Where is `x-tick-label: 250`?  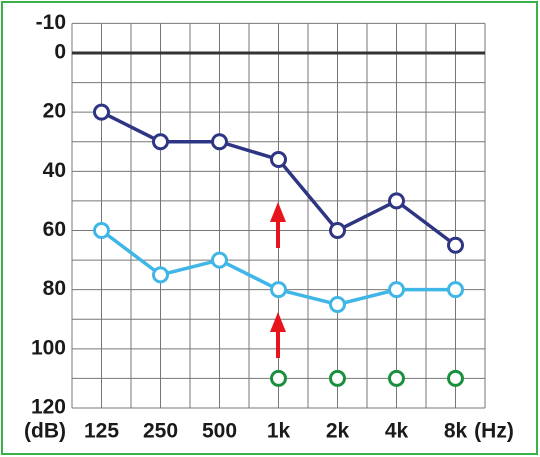
x-tick-label: 250 is located at coordinates (160, 431).